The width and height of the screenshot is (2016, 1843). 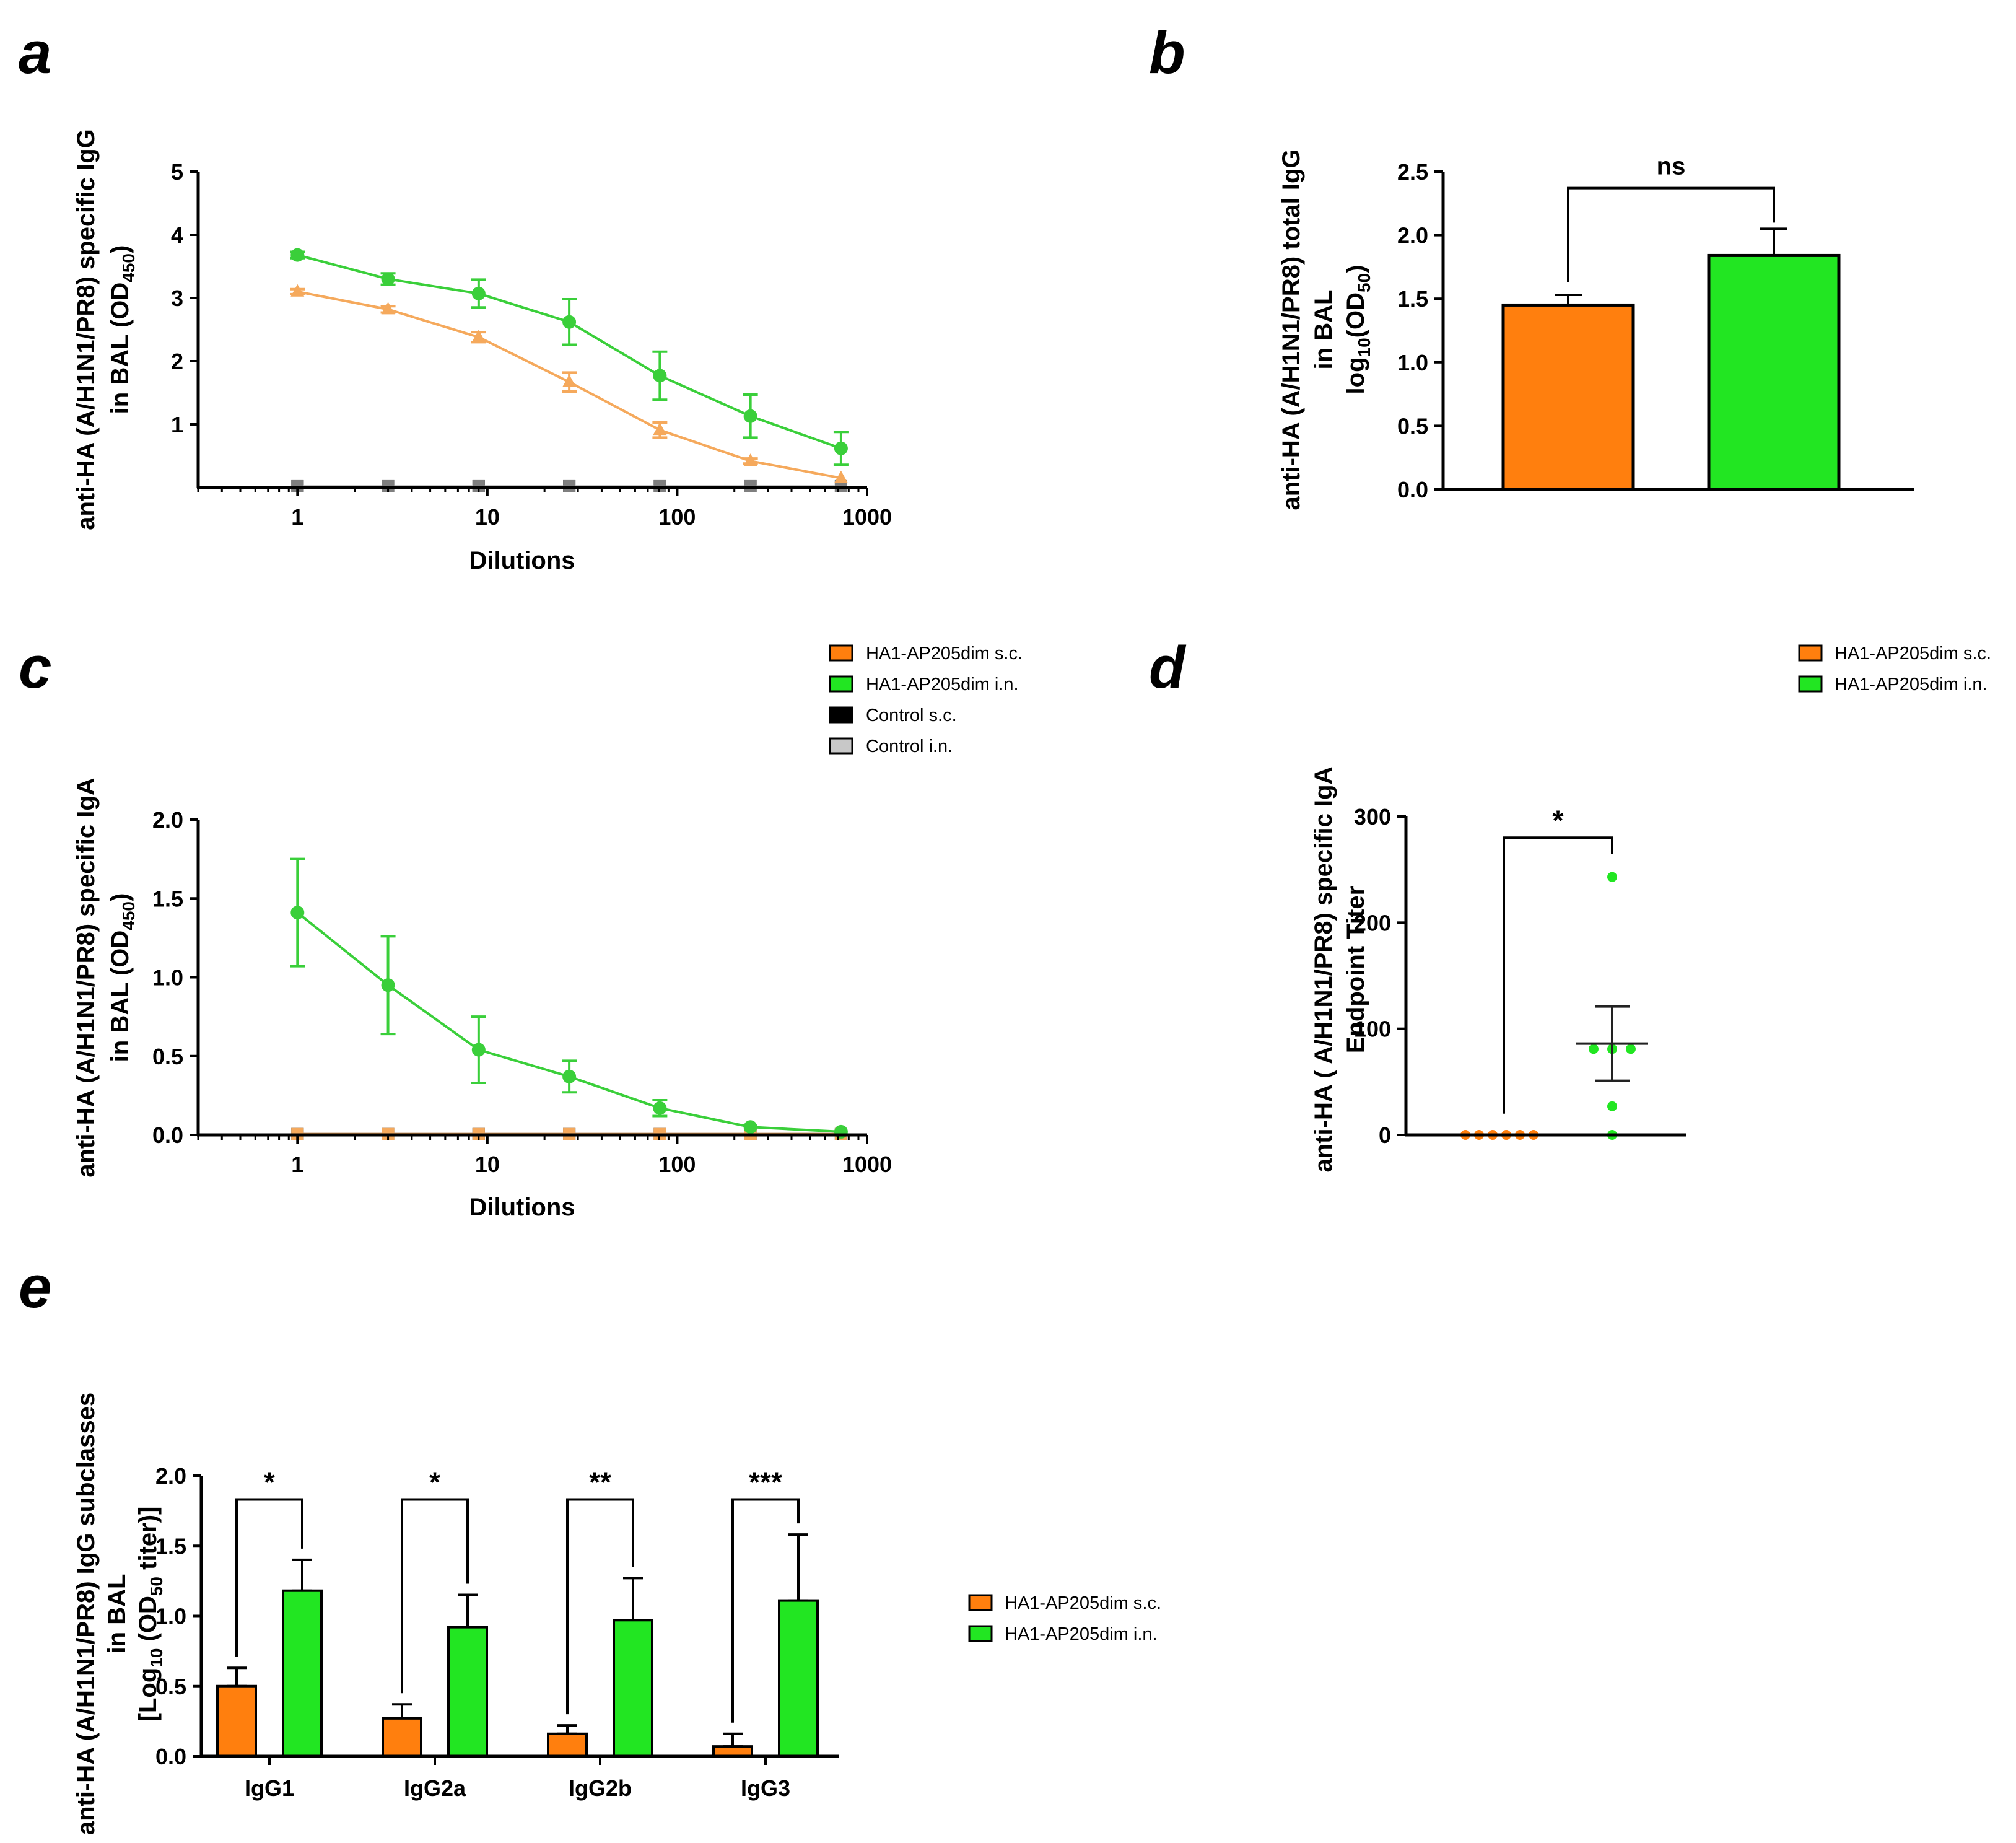 What do you see at coordinates (1810, 653) in the screenshot?
I see `legend-d-swatch-sc` at bounding box center [1810, 653].